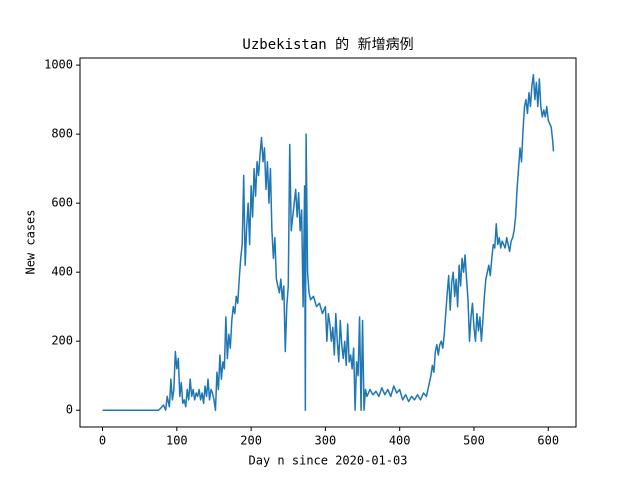  Describe the element at coordinates (177, 441) in the screenshot. I see `x-tick-label: 100` at that location.